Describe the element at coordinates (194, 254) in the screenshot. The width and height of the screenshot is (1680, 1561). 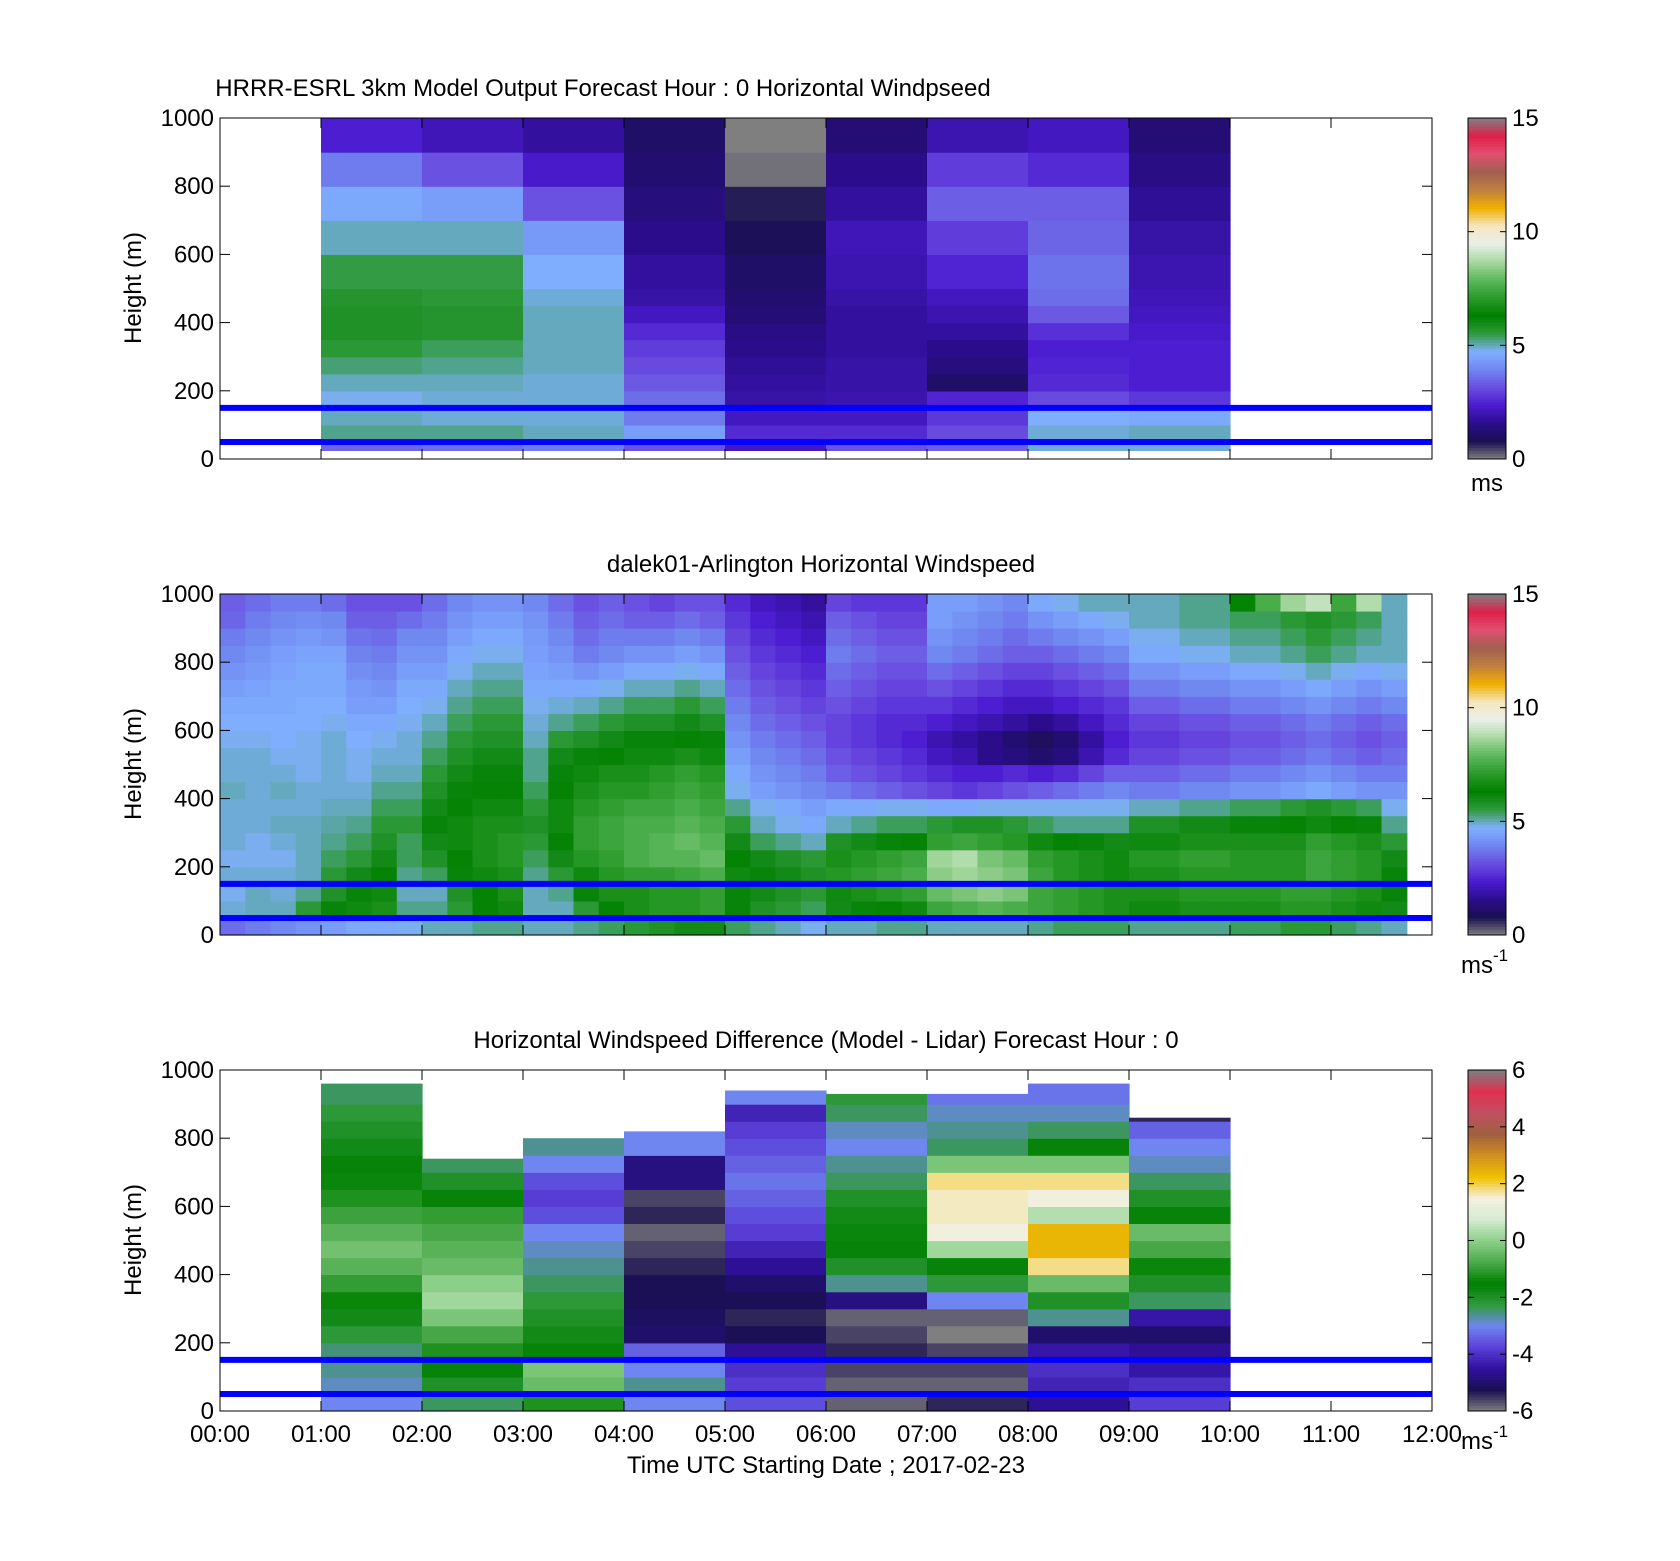
I see `y-tick-label: 600` at that location.